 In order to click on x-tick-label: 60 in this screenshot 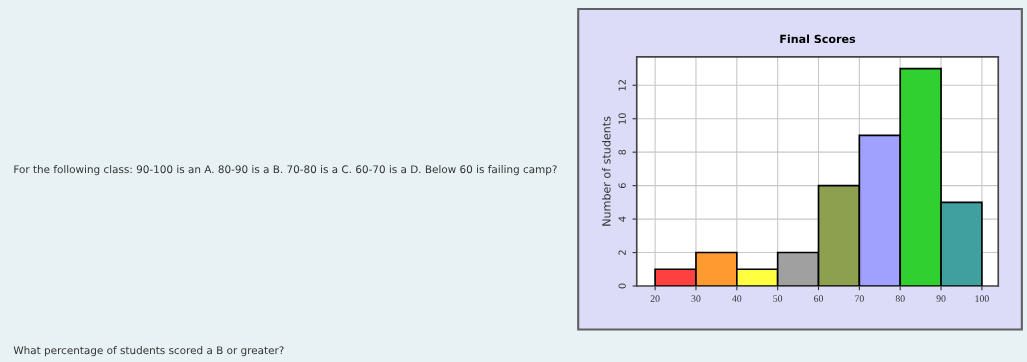, I will do `click(818, 298)`.